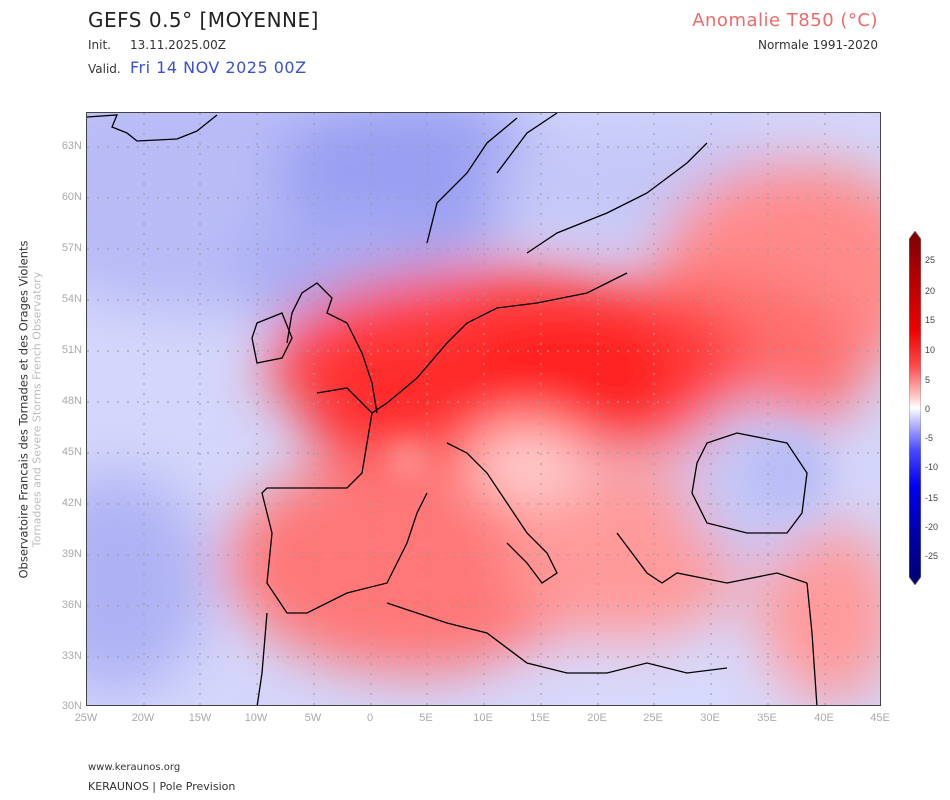 This screenshot has height=800, width=950. Describe the element at coordinates (653, 718) in the screenshot. I see `lon-tick: 25E` at that location.